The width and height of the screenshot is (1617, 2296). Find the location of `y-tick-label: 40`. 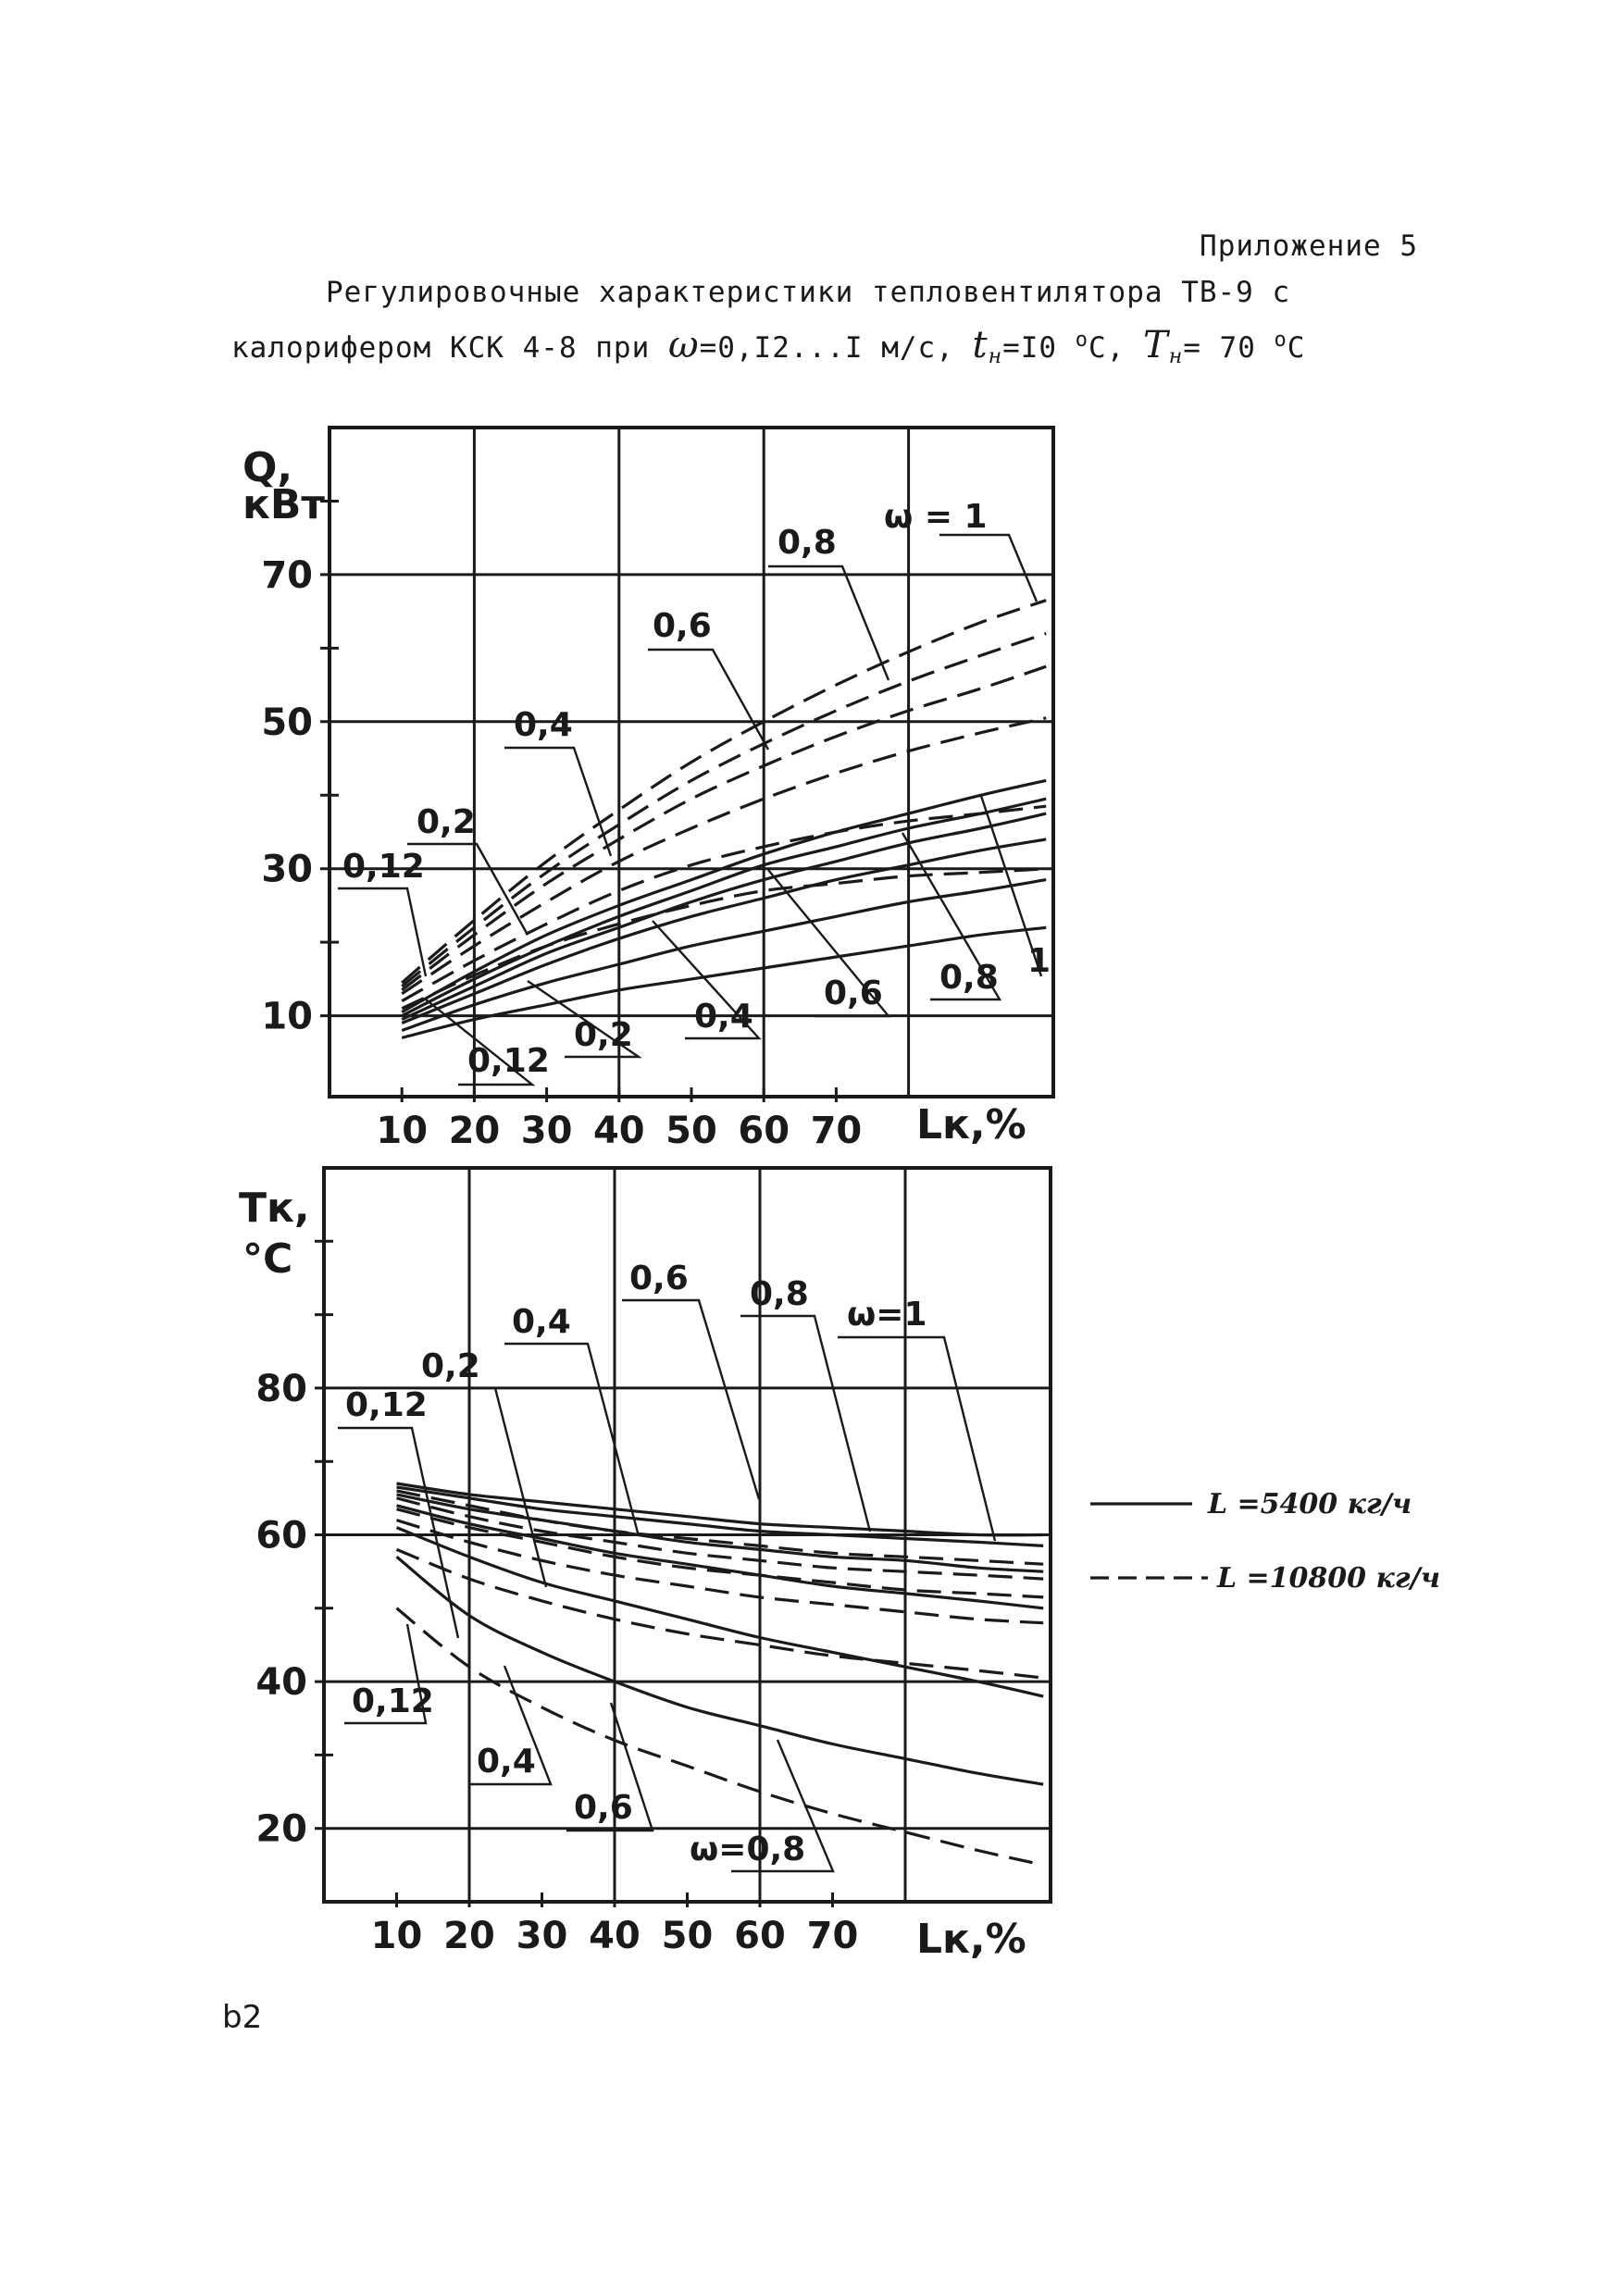

y-tick-label: 40 is located at coordinates (281, 1683).